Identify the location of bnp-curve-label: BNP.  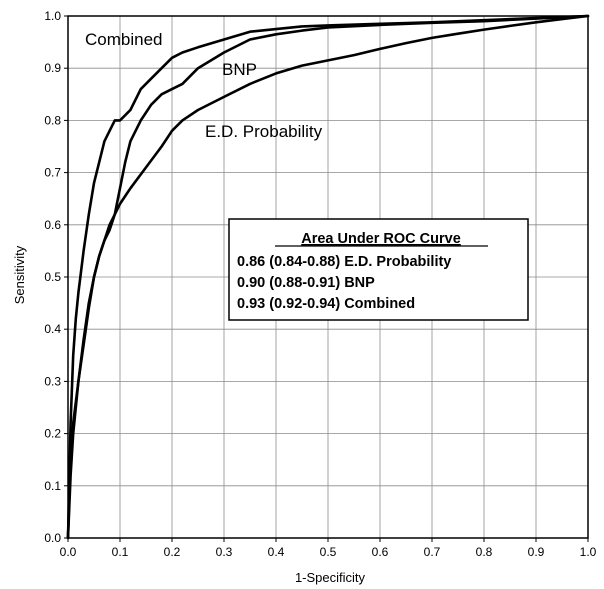
(239, 69).